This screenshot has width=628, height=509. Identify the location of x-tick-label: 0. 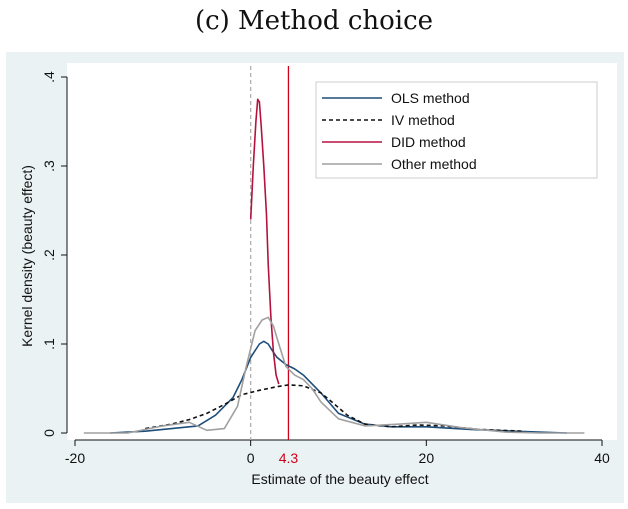
(251, 458).